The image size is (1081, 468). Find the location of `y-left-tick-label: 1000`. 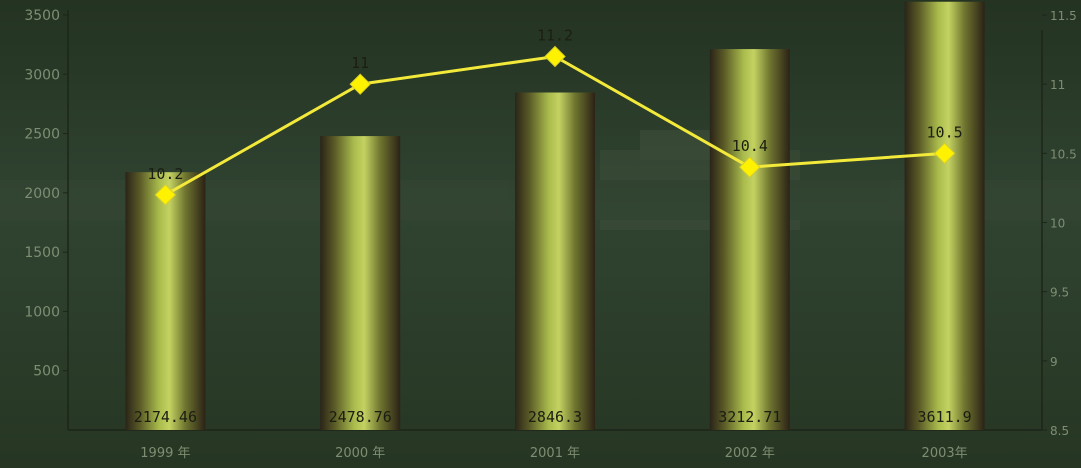

y-left-tick-label: 1000 is located at coordinates (42, 312).